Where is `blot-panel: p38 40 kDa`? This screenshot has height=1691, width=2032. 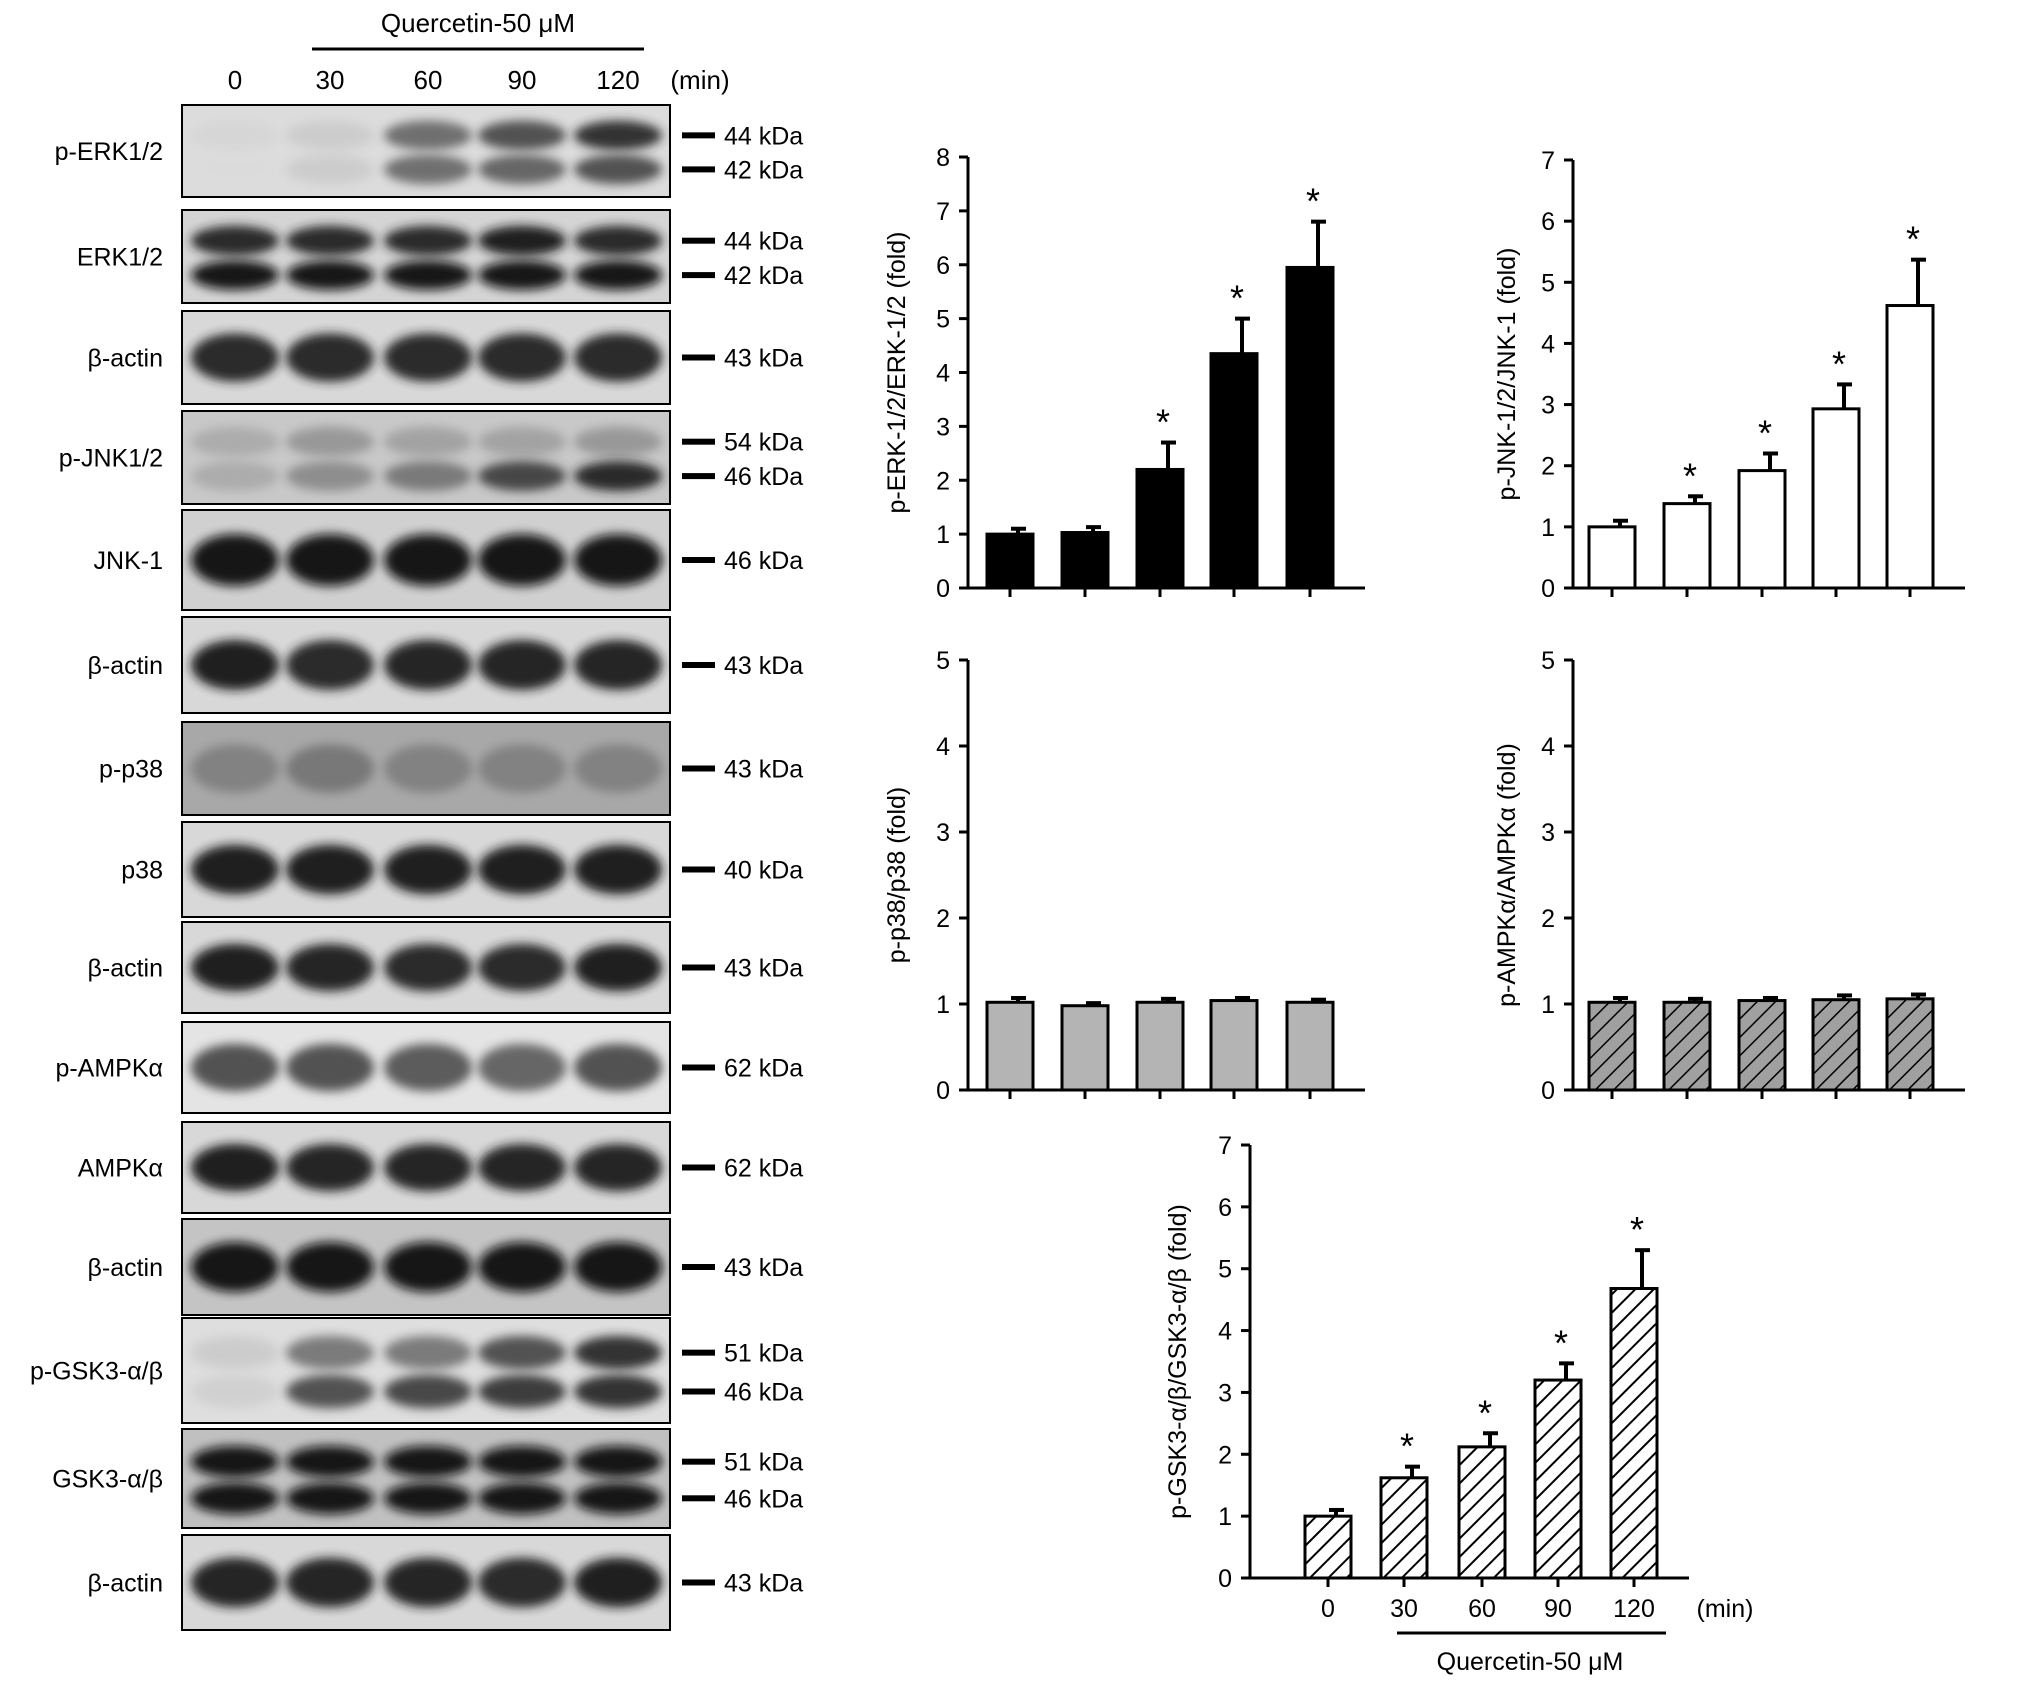
blot-panel: p38 40 kDa is located at coordinates (462, 869).